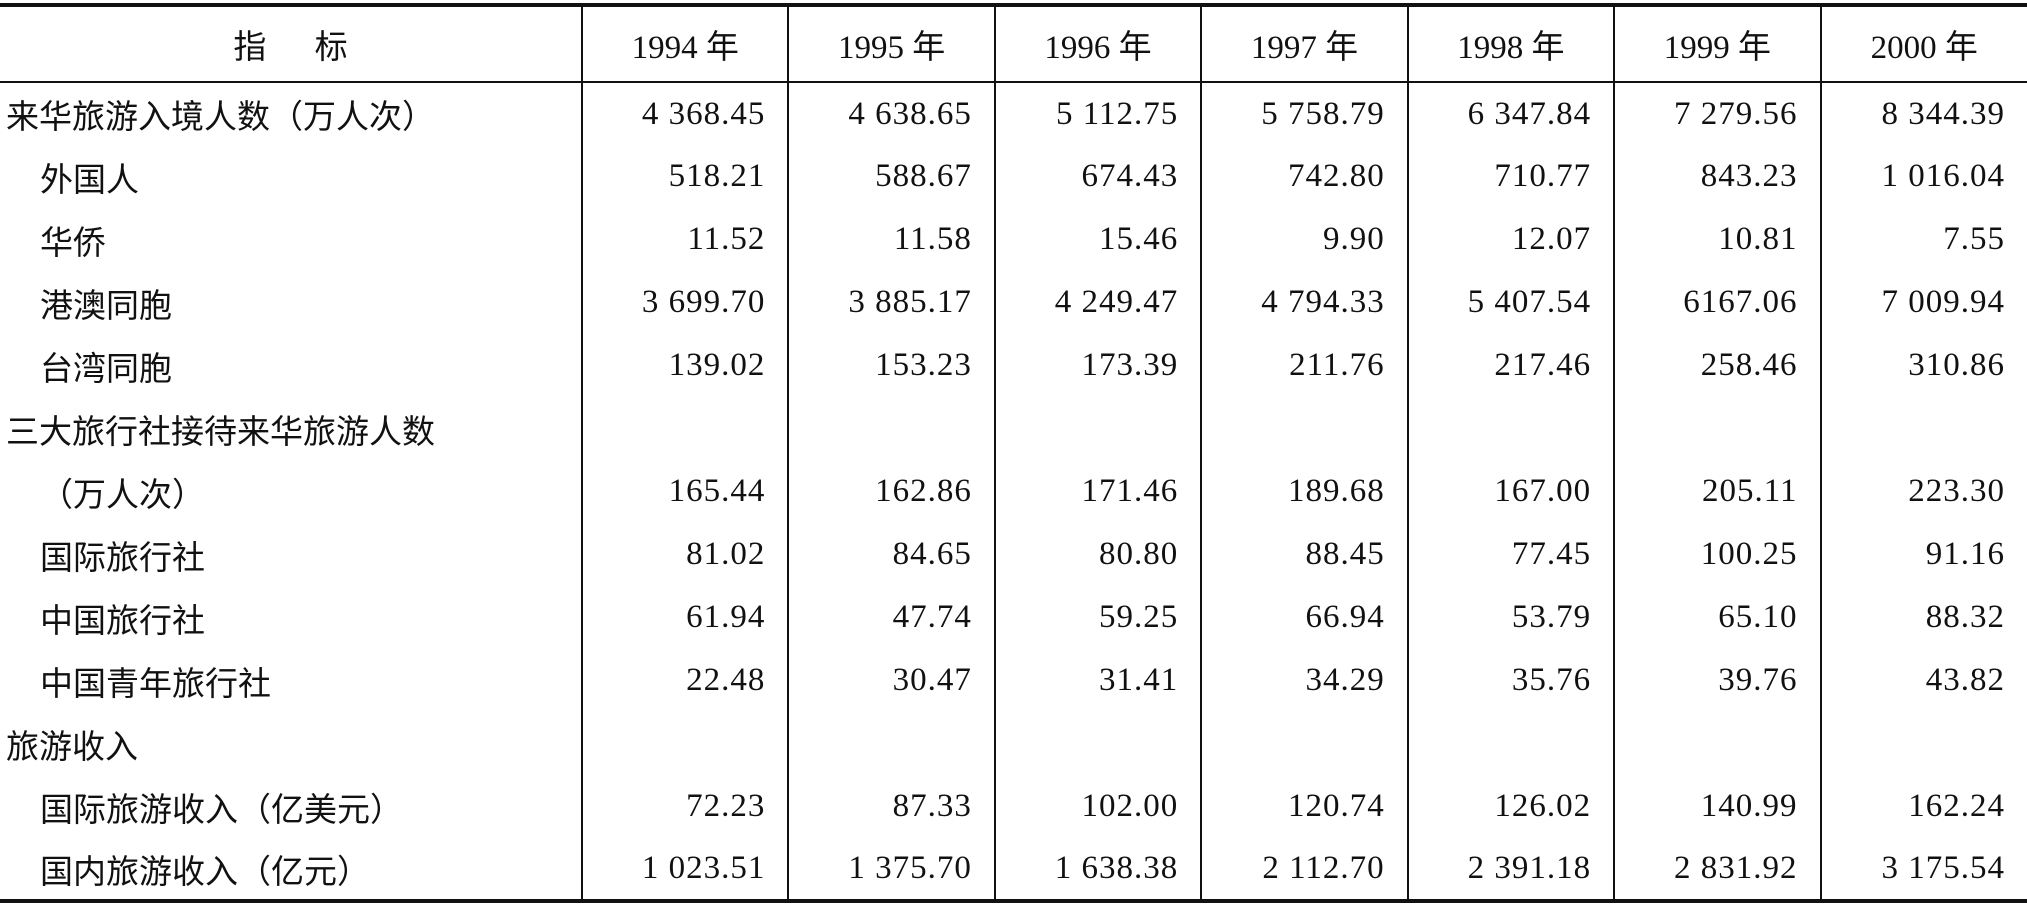 Image resolution: width=2027 pixels, height=905 pixels. What do you see at coordinates (1510, 113) in the screenshot?
I see `cell-value: 6 347.84` at bounding box center [1510, 113].